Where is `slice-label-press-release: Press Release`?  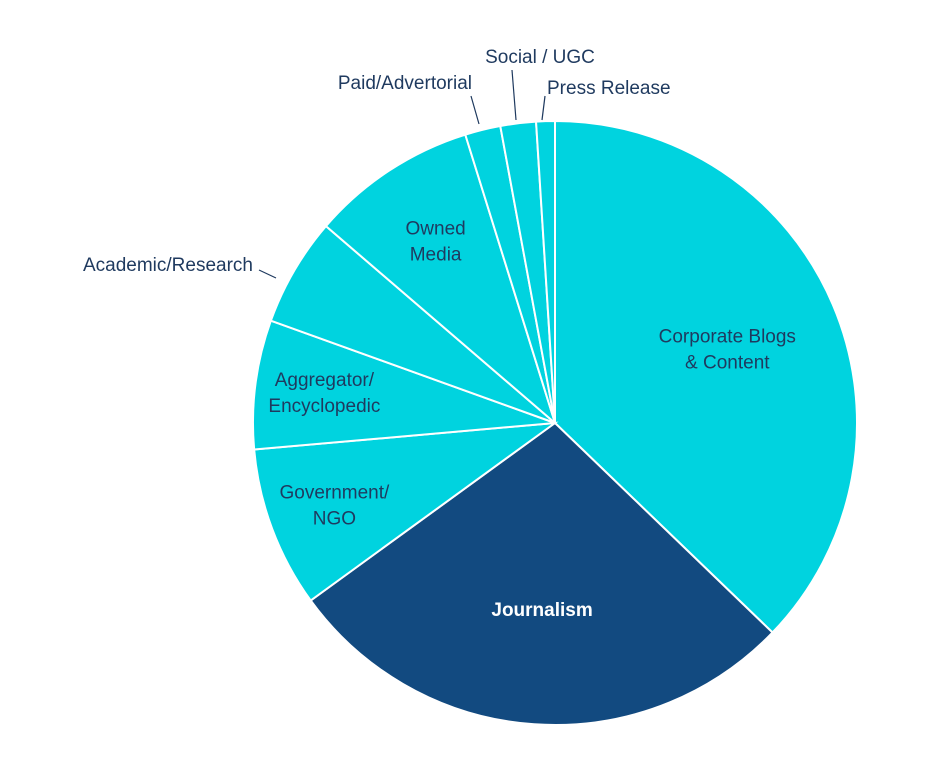
slice-label-press-release: Press Release is located at coordinates (609, 88).